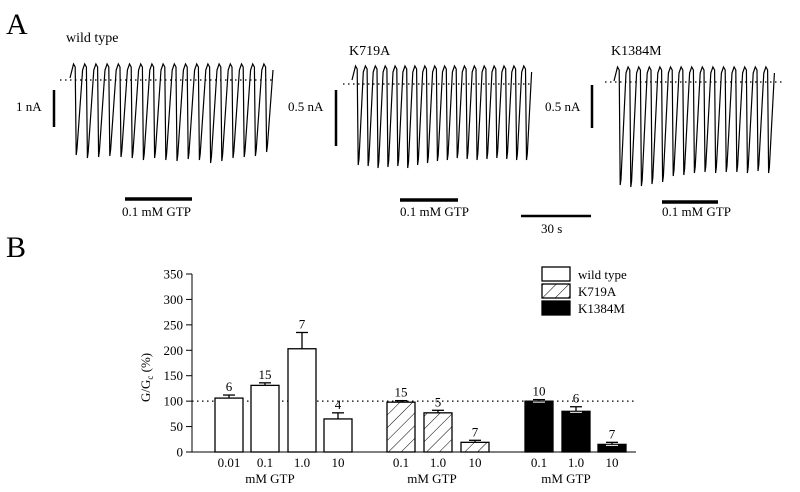 This screenshot has height=492, width=800. What do you see at coordinates (17, 24) in the screenshot?
I see `panel-a-label: A` at bounding box center [17, 24].